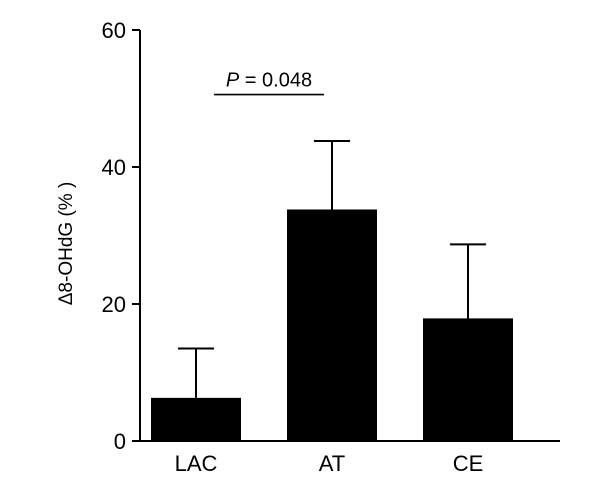 This screenshot has height=481, width=600. I want to click on x-tick-label: CE, so click(468, 463).